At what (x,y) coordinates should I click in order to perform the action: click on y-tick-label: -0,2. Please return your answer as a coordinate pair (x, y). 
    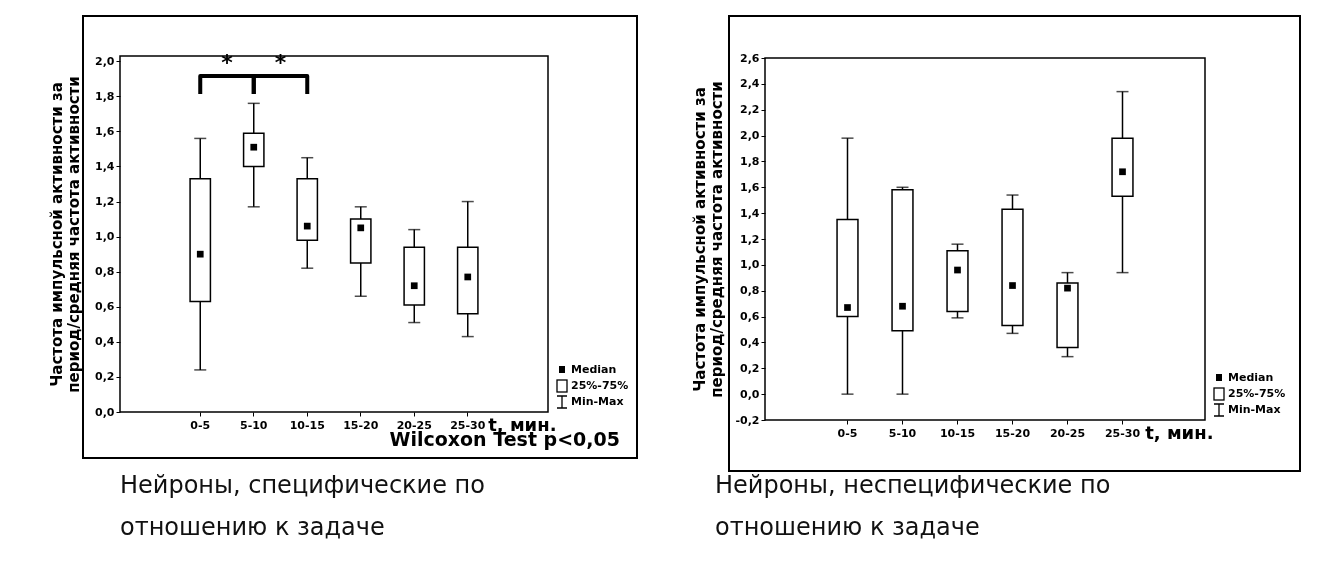
    Looking at the image, I should click on (747, 420).